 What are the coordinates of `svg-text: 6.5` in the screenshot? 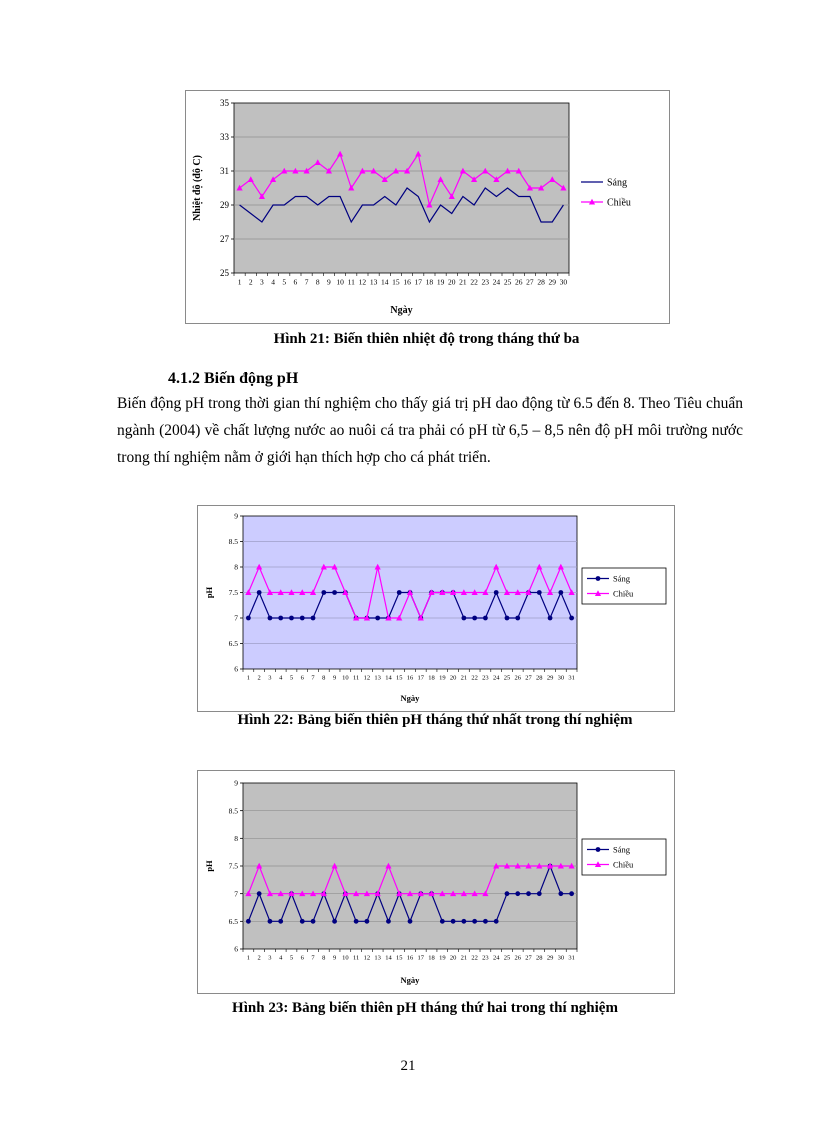 It's located at (234, 643).